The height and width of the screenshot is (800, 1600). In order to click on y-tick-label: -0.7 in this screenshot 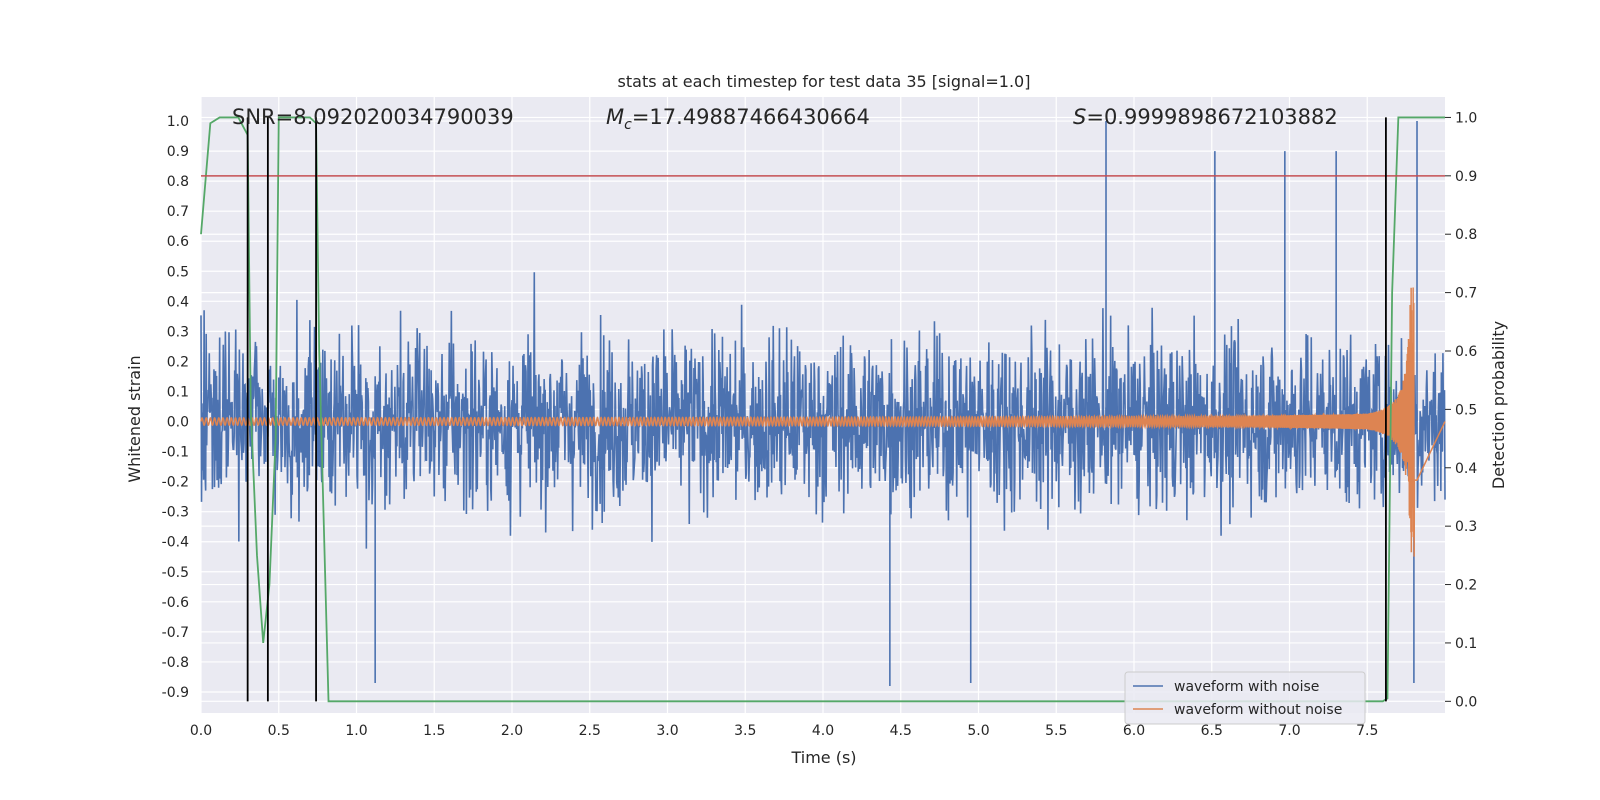, I will do `click(175, 633)`.